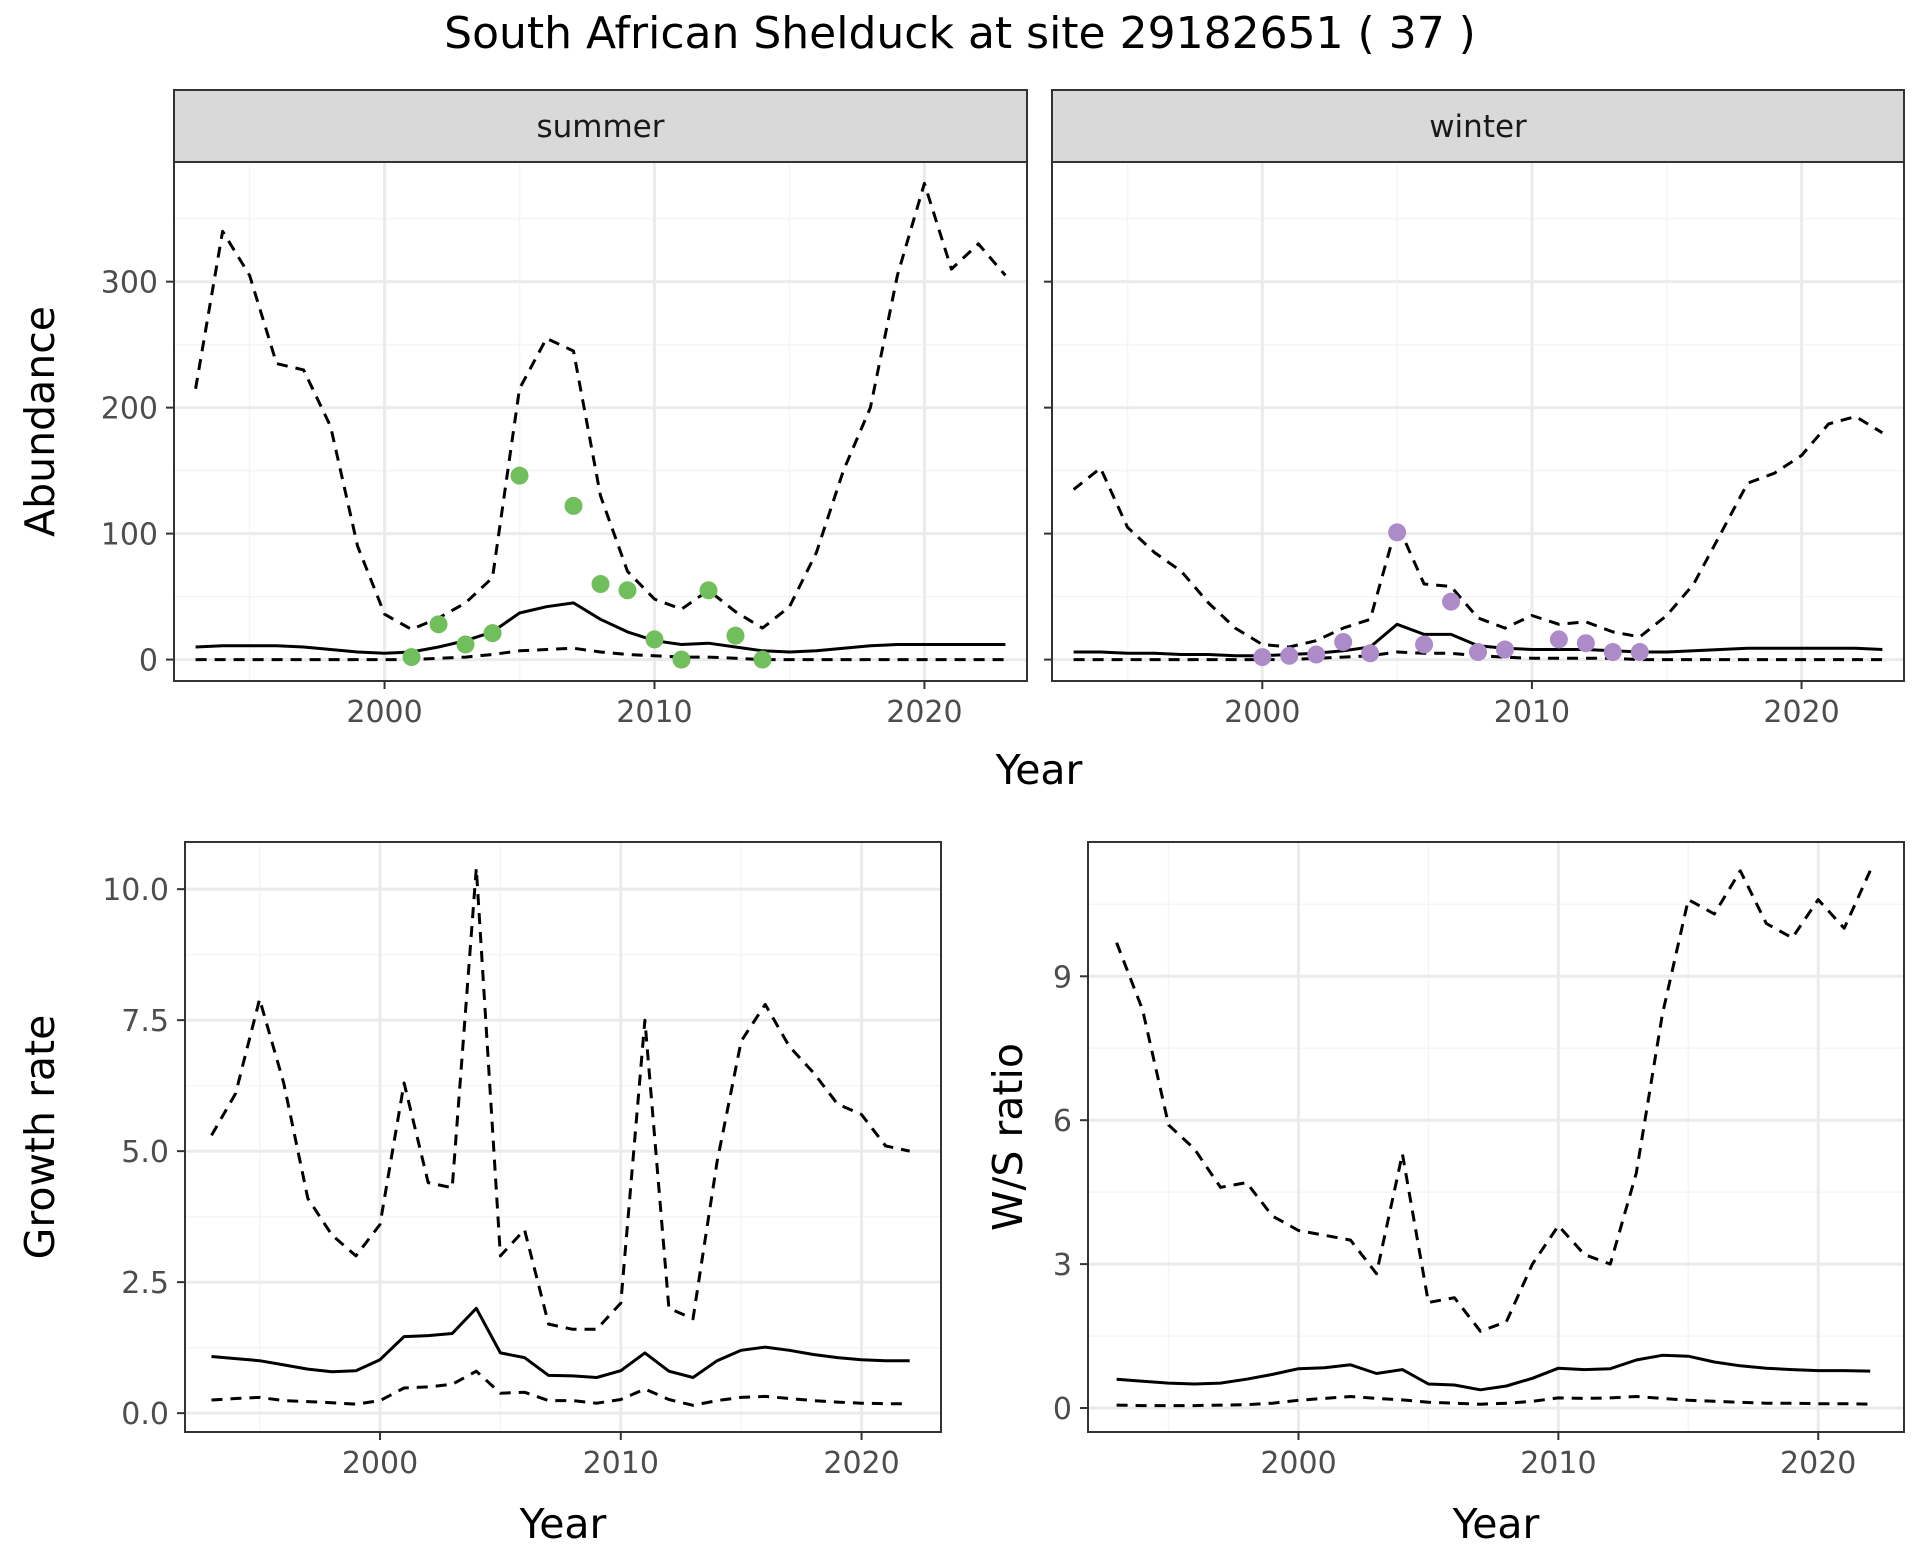 This screenshot has height=1560, width=1920. Describe the element at coordinates (40, 1137) in the screenshot. I see `y-axis-title: Growth rate` at that location.